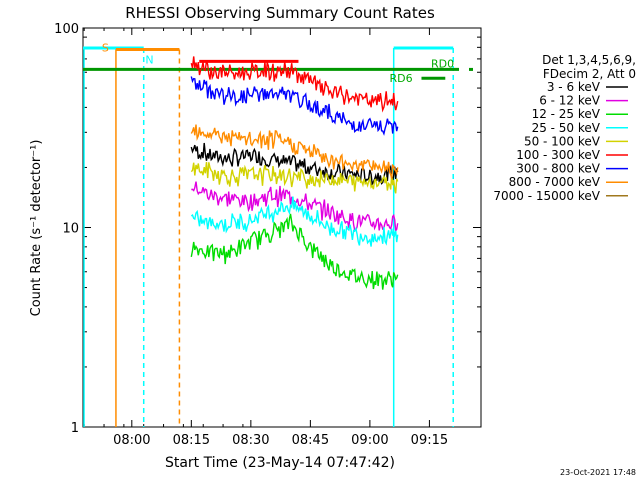  Describe the element at coordinates (310, 440) in the screenshot. I see `x-tick-label: 08:45` at that location.